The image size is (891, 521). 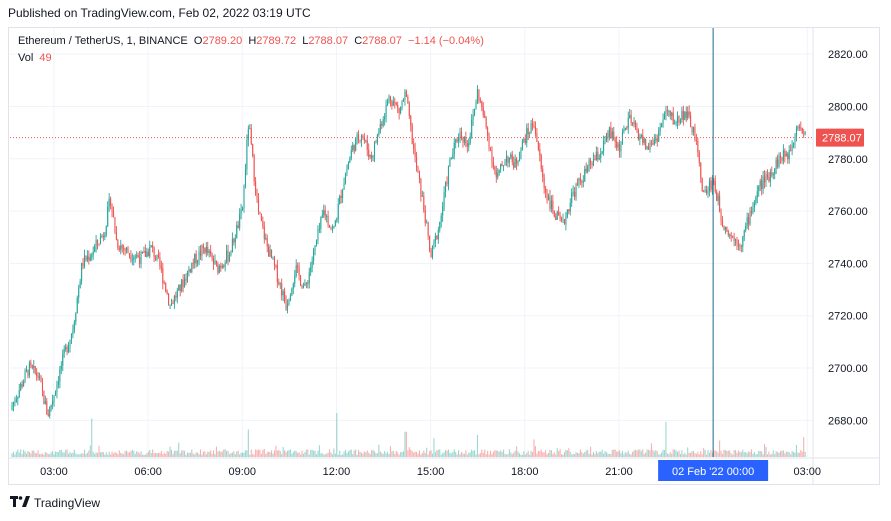 What do you see at coordinates (45, 58) in the screenshot?
I see `volume-value: 49` at bounding box center [45, 58].